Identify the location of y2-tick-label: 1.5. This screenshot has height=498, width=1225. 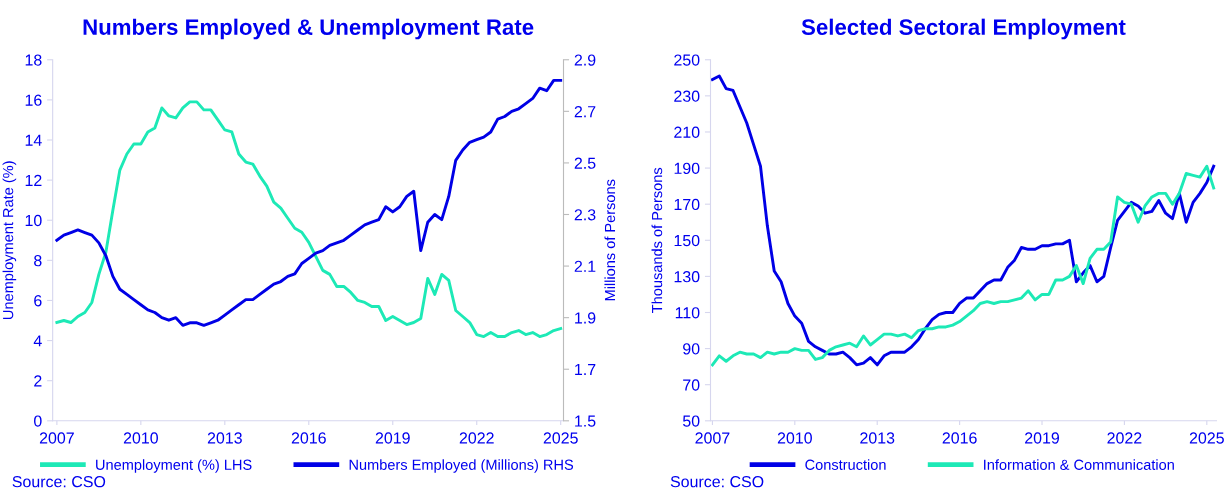
(585, 421).